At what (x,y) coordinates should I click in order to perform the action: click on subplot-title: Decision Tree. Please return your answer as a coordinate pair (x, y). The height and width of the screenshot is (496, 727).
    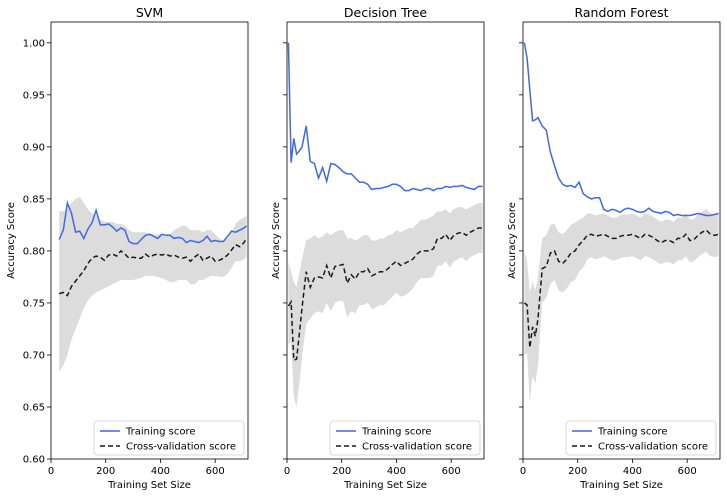
    Looking at the image, I should click on (386, 12).